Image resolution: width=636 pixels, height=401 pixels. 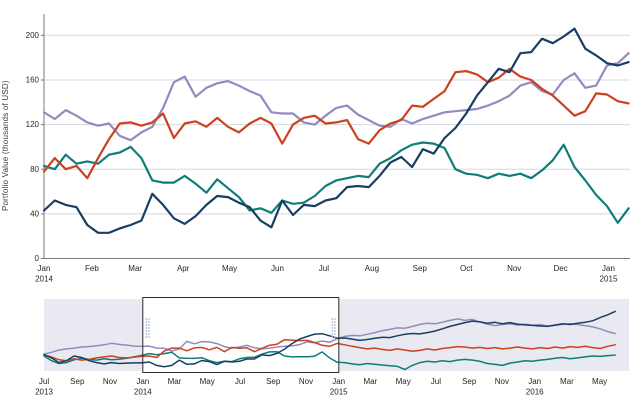 What do you see at coordinates (34, 214) in the screenshot?
I see `y-tick-label: 40` at bounding box center [34, 214].